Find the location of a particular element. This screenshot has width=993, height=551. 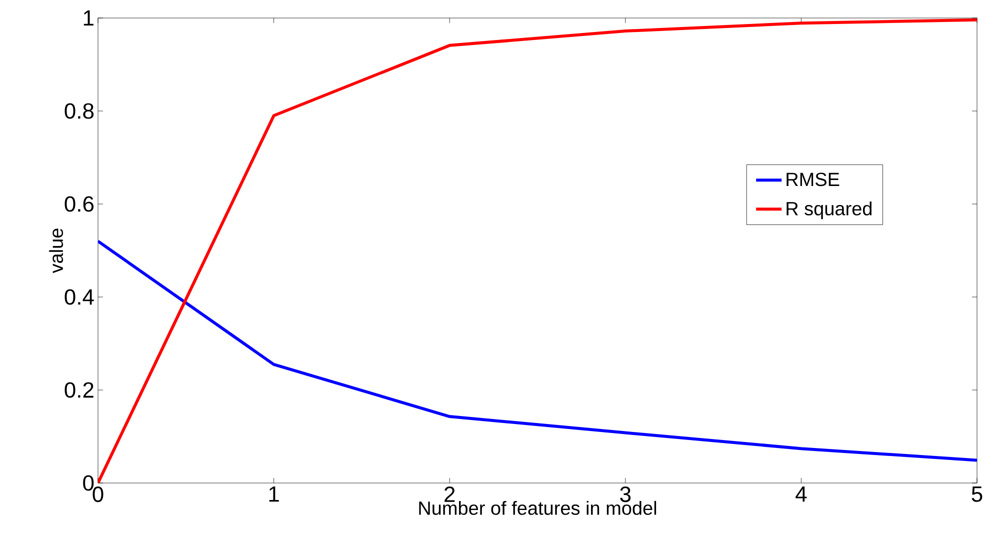

y-tick-label: 0.4 is located at coordinates (79, 297).